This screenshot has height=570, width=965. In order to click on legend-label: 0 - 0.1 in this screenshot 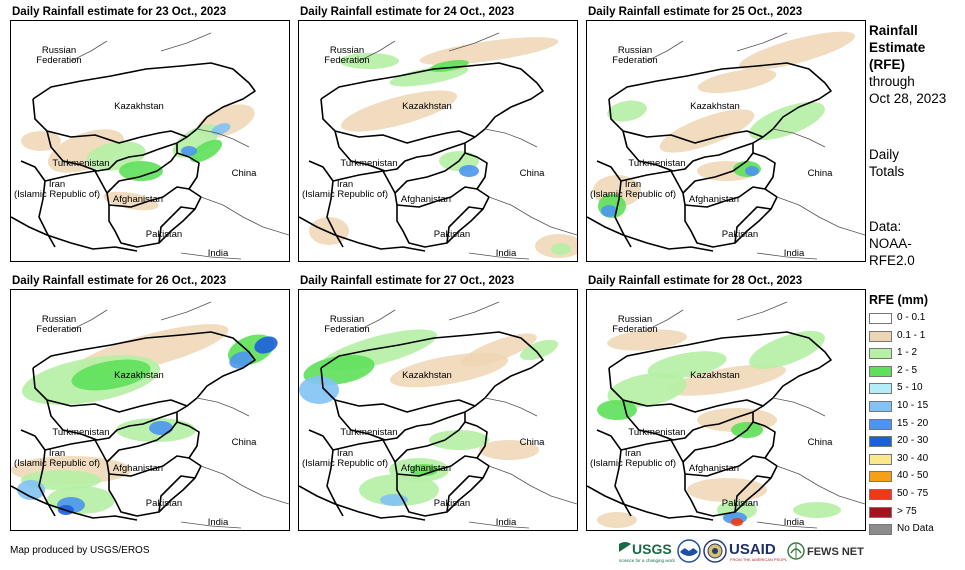, I will do `click(911, 317)`.